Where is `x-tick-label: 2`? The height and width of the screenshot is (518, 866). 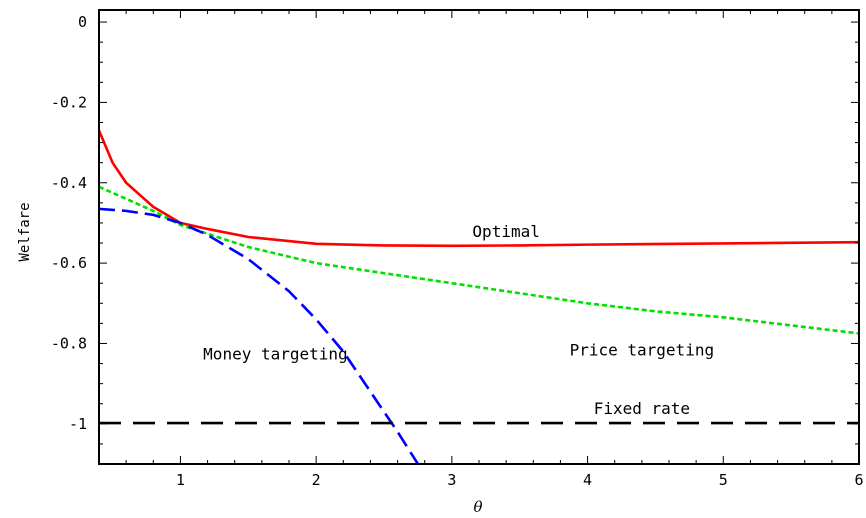 x-tick-label: 2 is located at coordinates (316, 480).